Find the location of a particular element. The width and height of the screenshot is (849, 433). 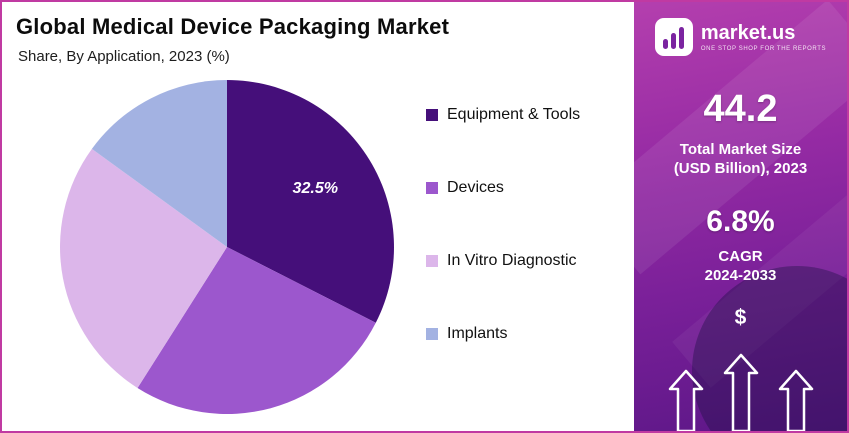

page-title: Global Medical Device Packaging Market is located at coordinates (233, 26).